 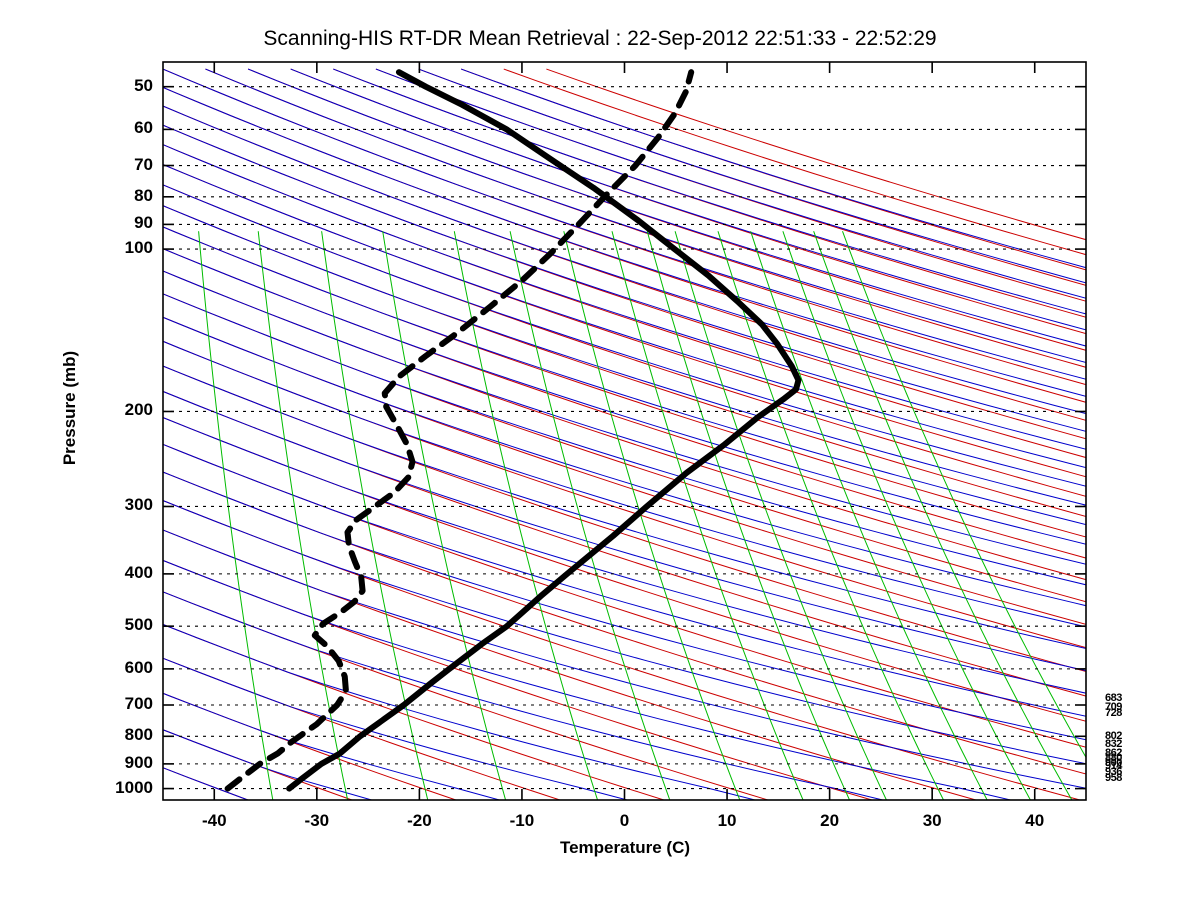 I want to click on y-tick-label: 70, so click(x=143, y=164).